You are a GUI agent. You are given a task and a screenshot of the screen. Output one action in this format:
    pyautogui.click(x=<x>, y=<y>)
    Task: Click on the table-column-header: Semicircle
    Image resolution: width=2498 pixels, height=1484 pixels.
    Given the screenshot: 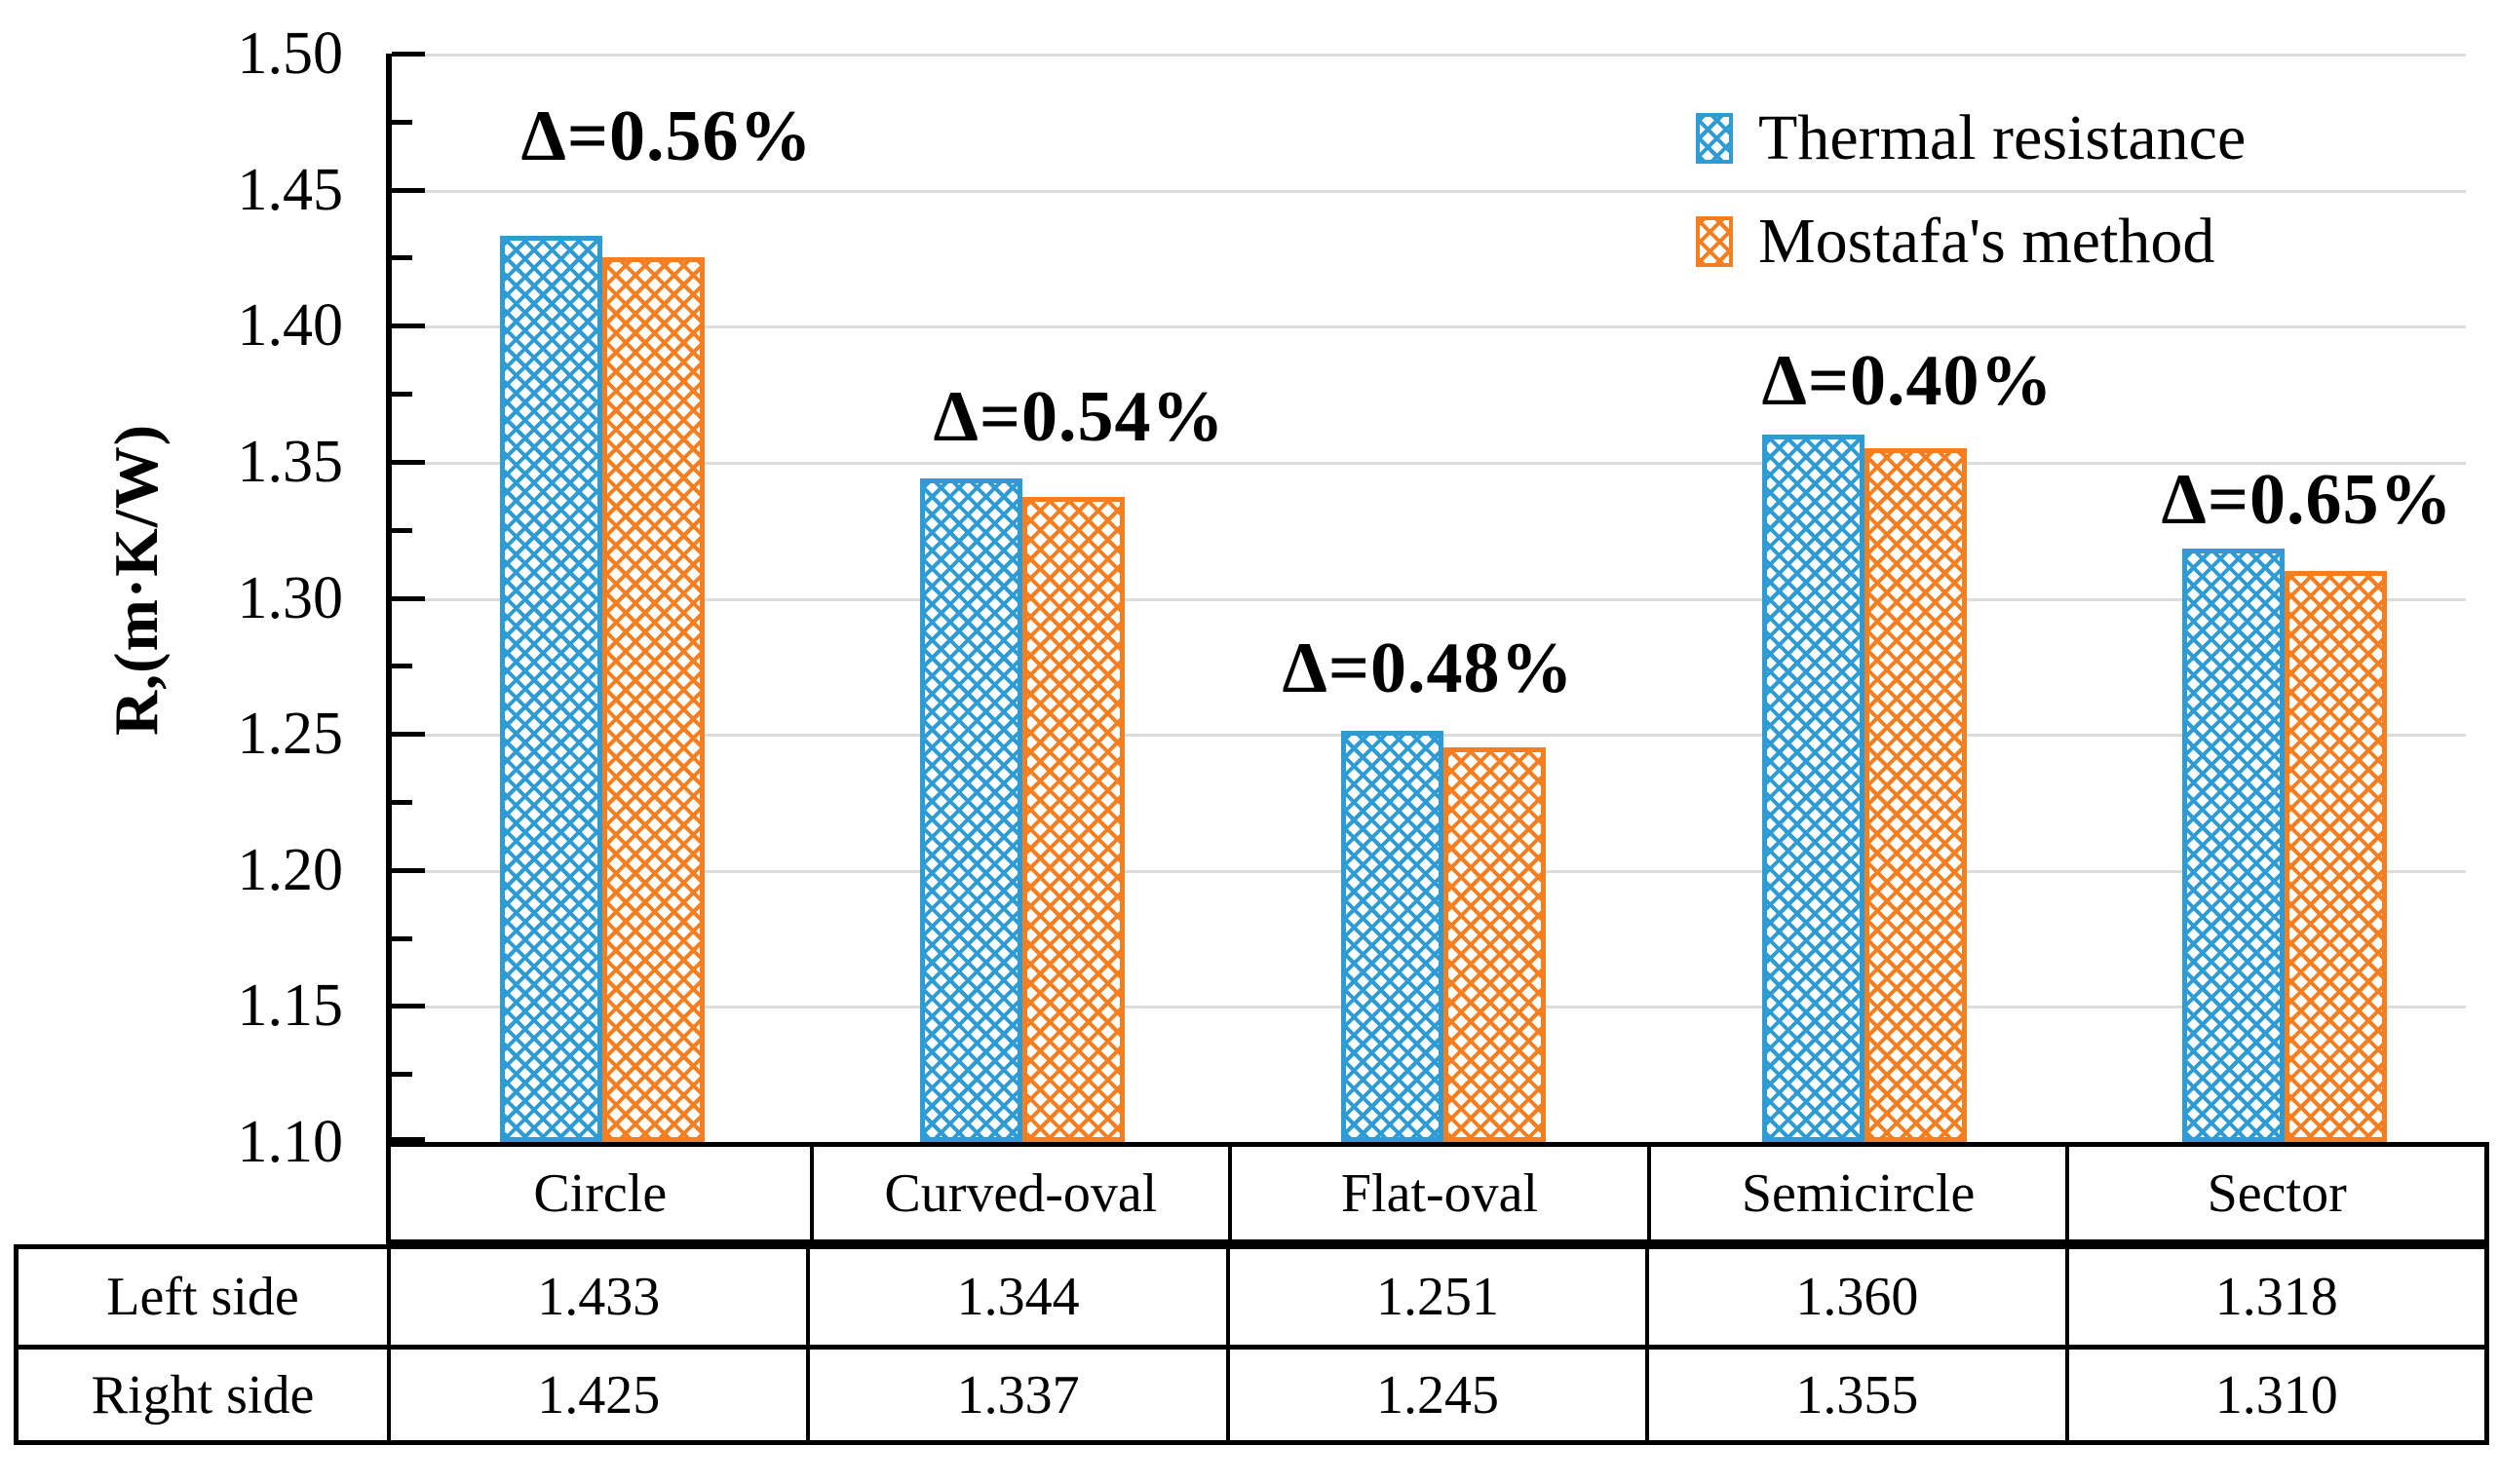 What is the action you would take?
    pyautogui.click(x=1856, y=1193)
    